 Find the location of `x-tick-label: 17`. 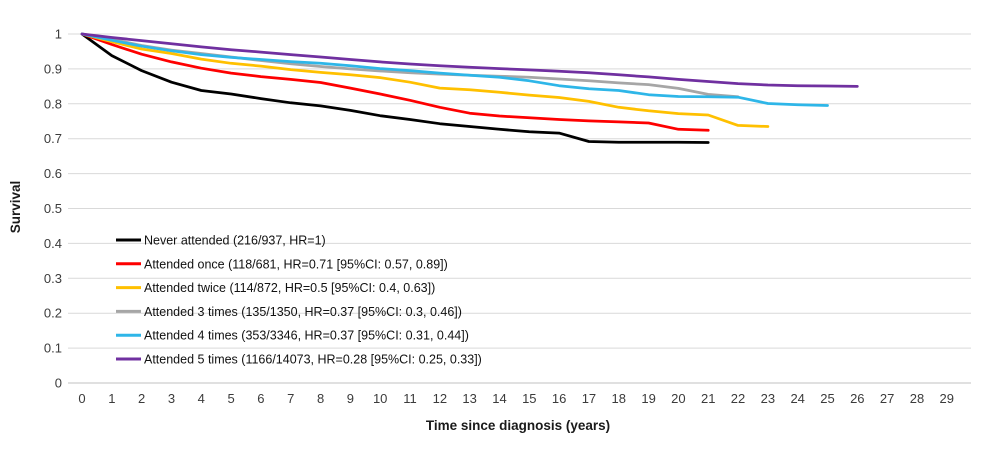

x-tick-label: 17 is located at coordinates (589, 398).